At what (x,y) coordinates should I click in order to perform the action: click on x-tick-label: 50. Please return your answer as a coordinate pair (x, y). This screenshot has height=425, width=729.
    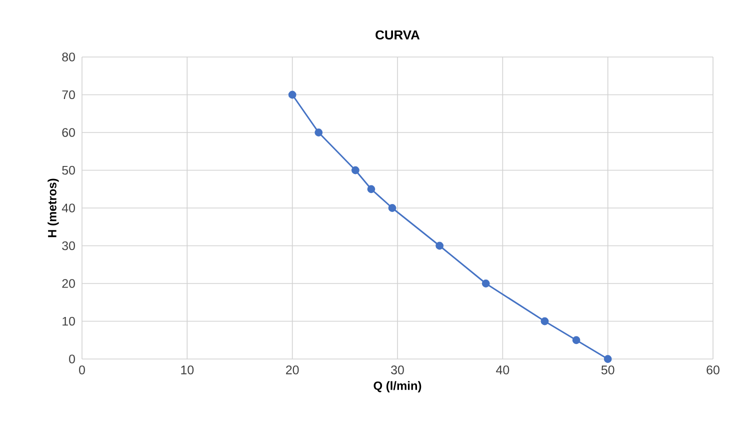
    Looking at the image, I should click on (607, 370).